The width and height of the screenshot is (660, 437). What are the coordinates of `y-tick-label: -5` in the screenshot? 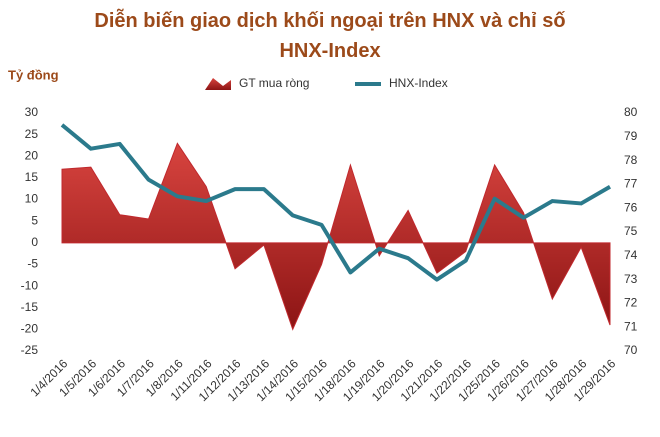 It's located at (32, 264).